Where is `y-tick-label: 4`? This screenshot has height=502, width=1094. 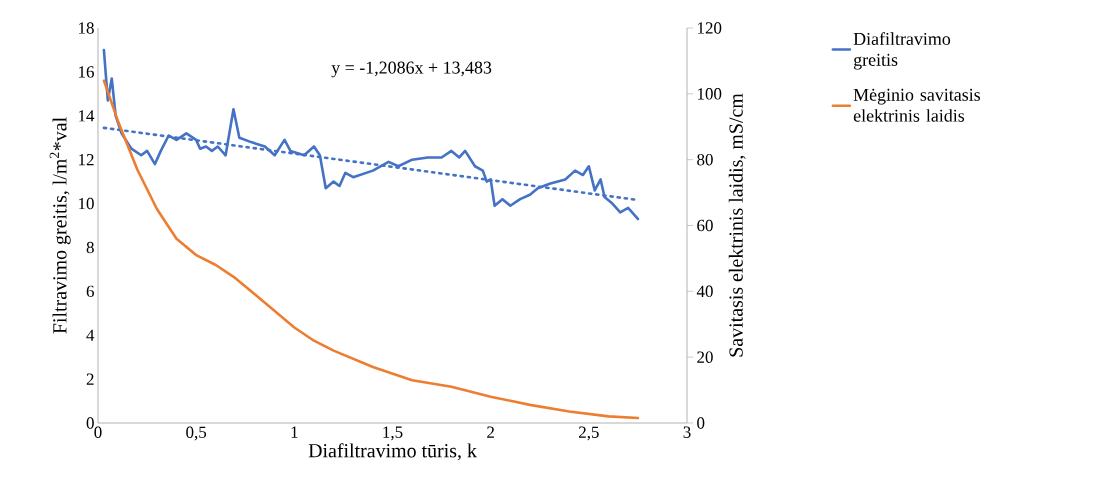 y-tick-label: 4 is located at coordinates (90, 335).